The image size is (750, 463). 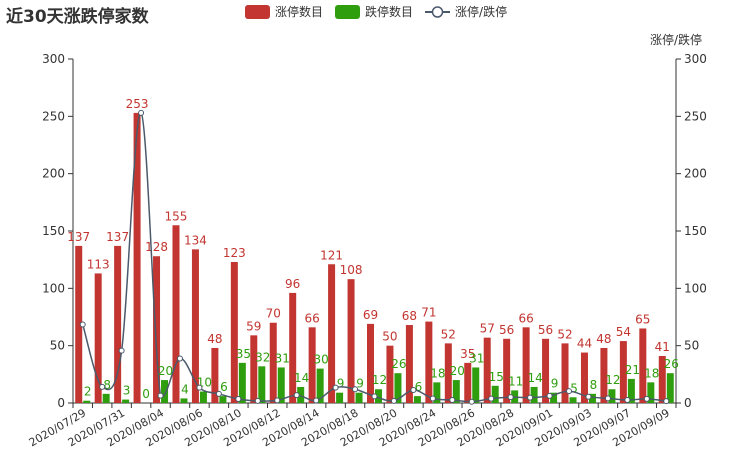 I want to click on data-label-limit-up: 65, so click(x=642, y=319).